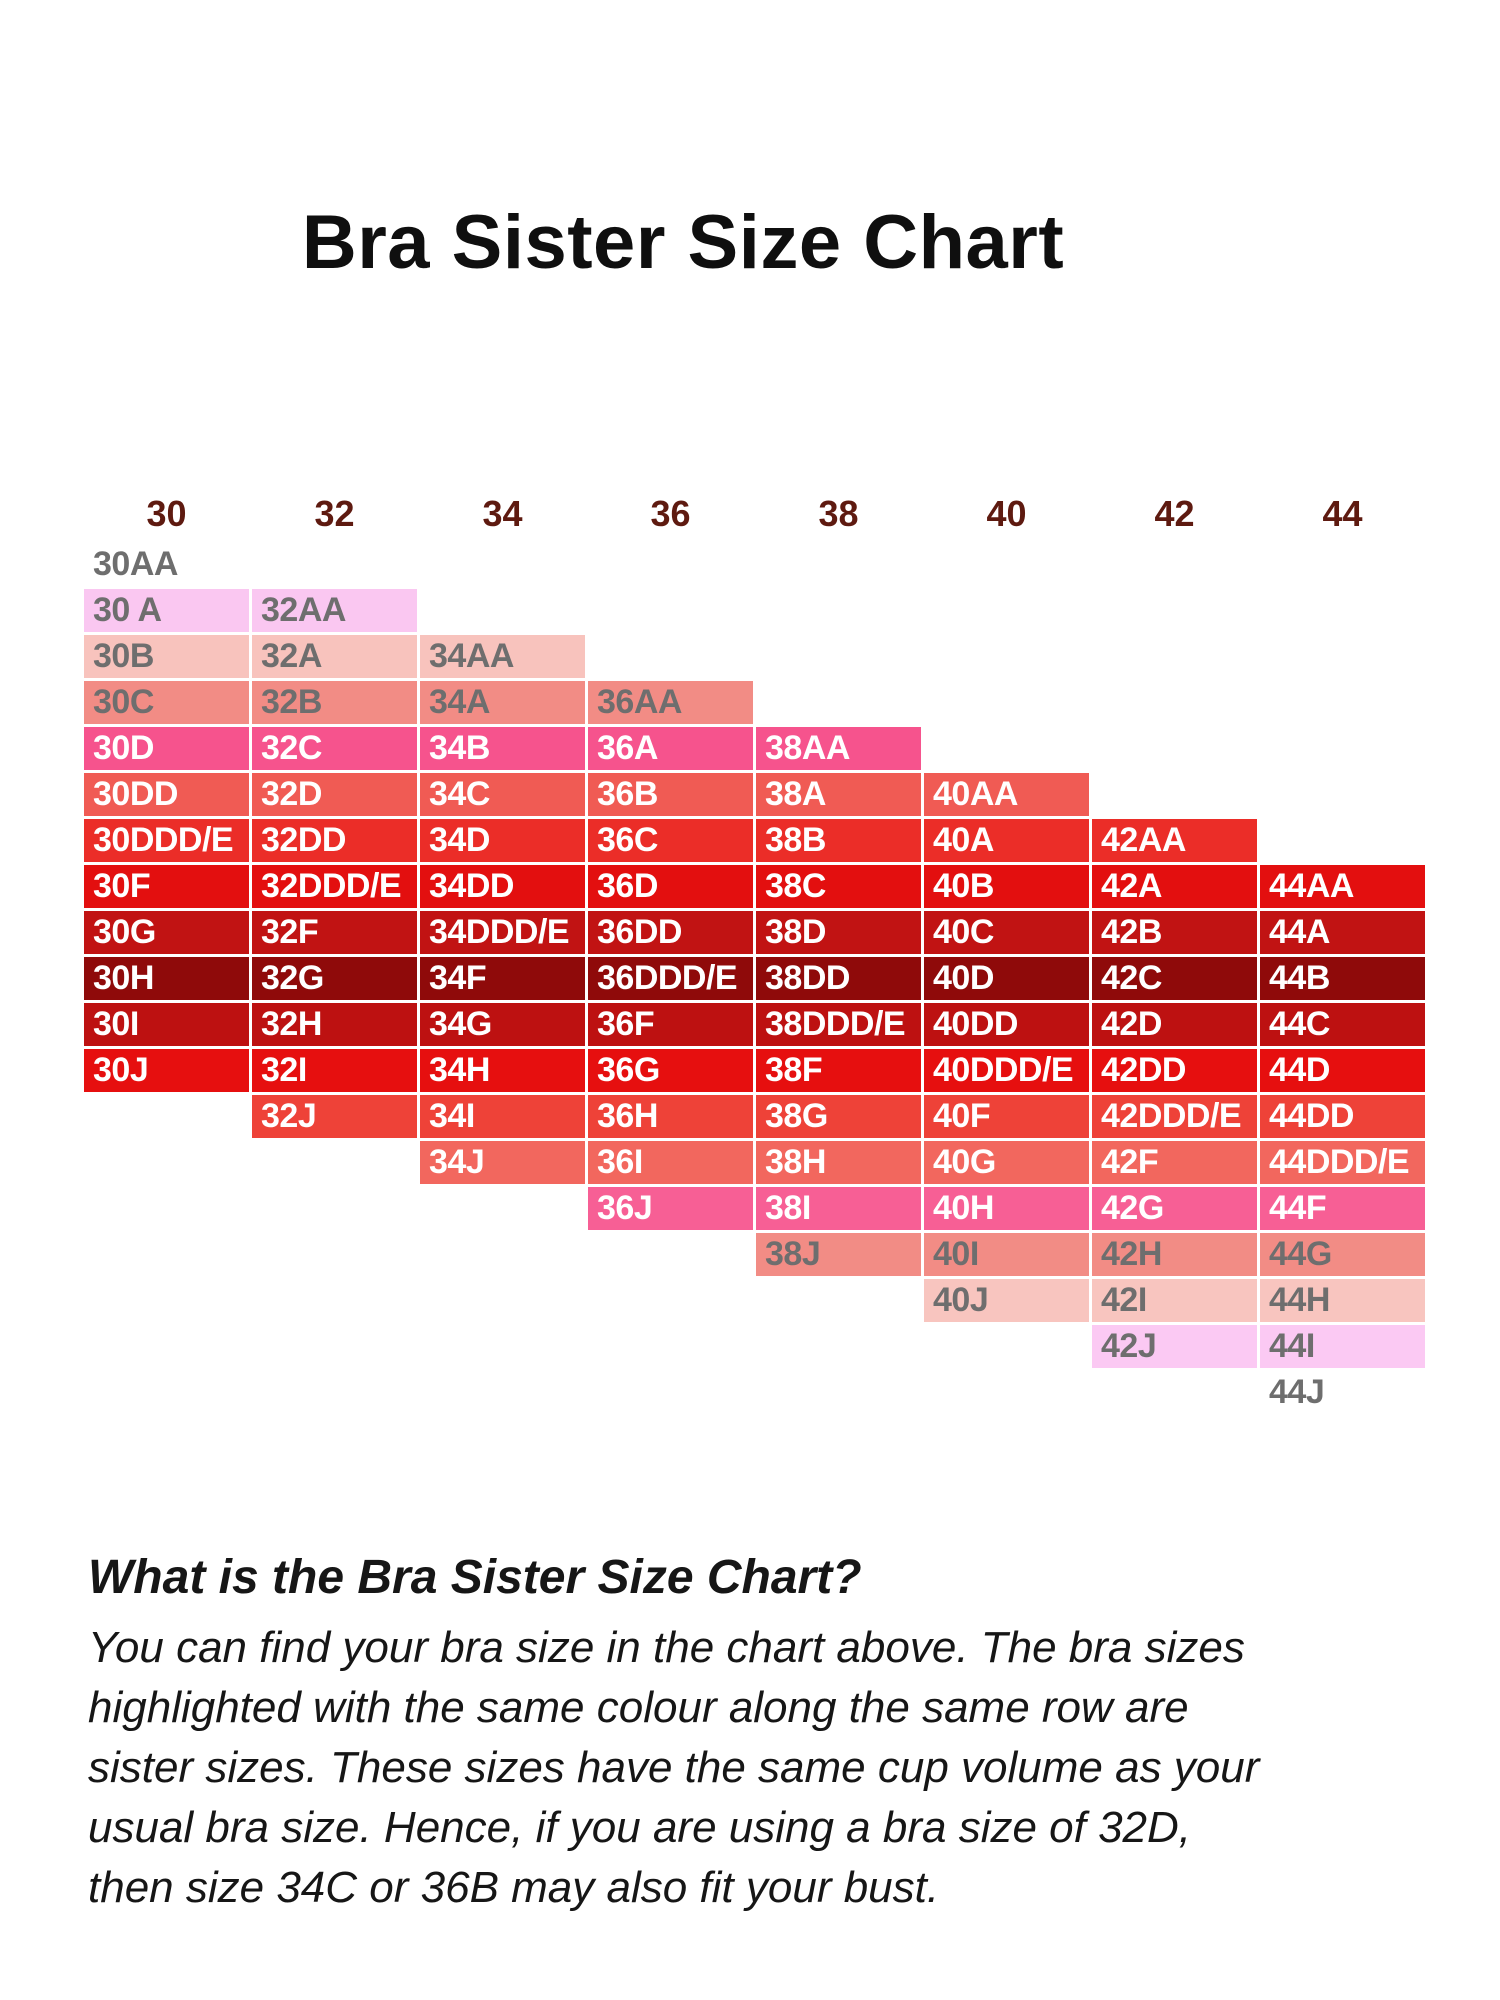 This screenshot has height=2000, width=1500. I want to click on size-cell-38c: 38C, so click(838, 886).